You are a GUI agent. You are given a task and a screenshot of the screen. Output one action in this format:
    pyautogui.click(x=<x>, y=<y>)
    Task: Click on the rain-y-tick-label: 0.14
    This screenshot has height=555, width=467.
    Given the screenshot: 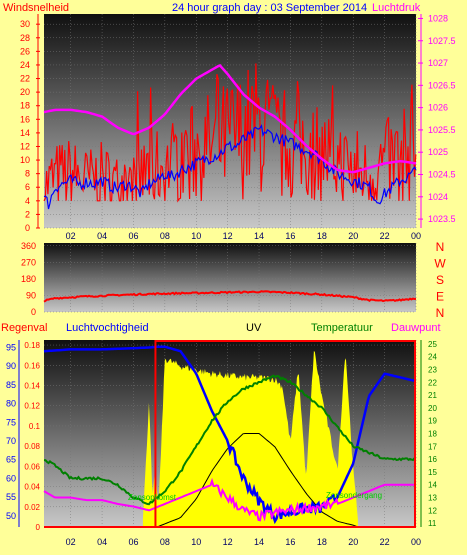 What is the action you would take?
    pyautogui.click(x=32, y=385)
    